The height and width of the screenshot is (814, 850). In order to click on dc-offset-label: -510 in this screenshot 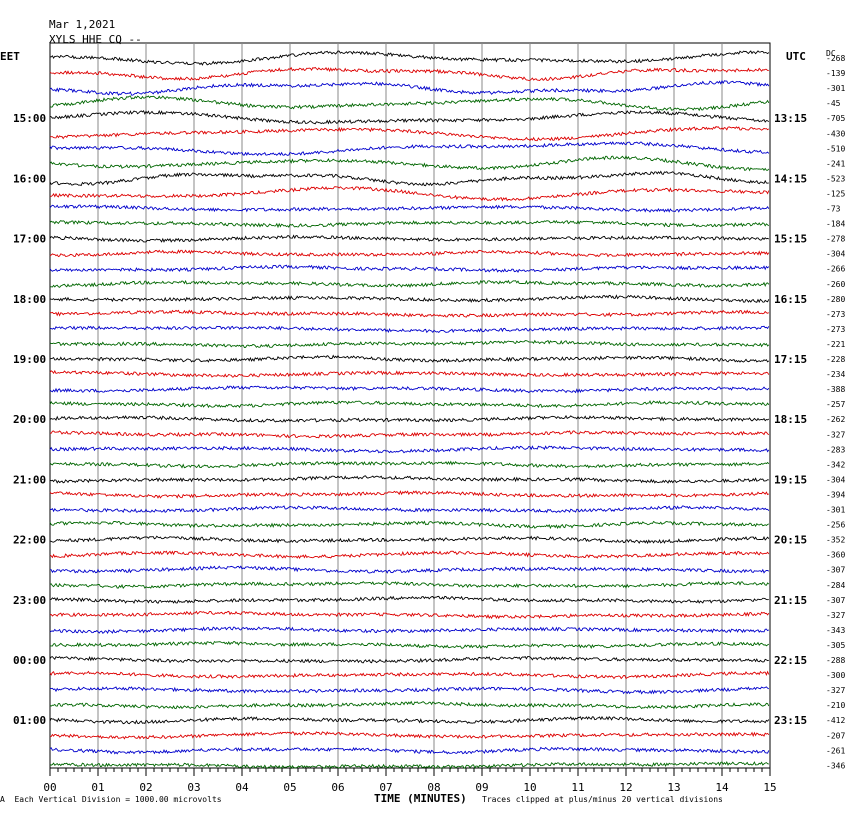, I will do `click(835, 148)`.